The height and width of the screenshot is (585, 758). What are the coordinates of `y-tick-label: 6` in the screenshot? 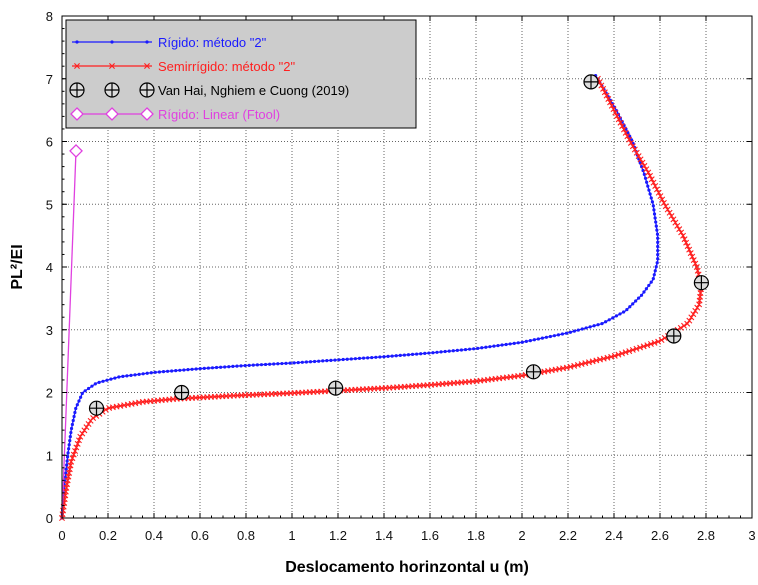 It's located at (49, 142).